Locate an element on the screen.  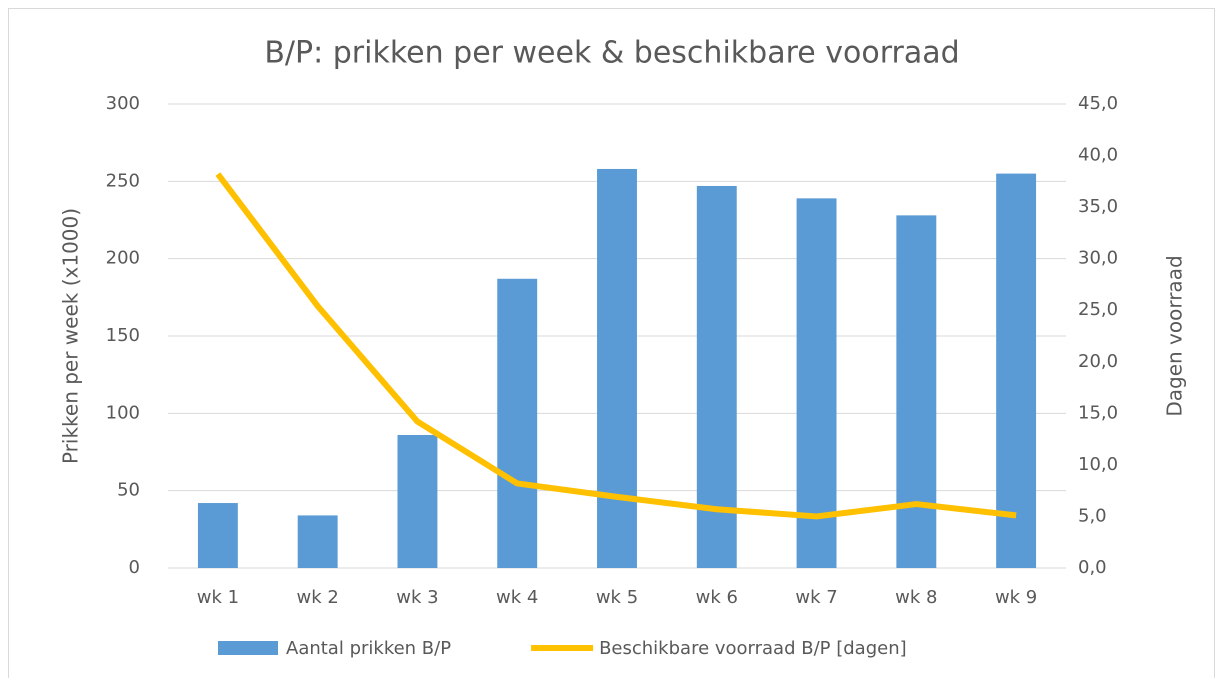
x-tick-label: wk 1 is located at coordinates (218, 597).